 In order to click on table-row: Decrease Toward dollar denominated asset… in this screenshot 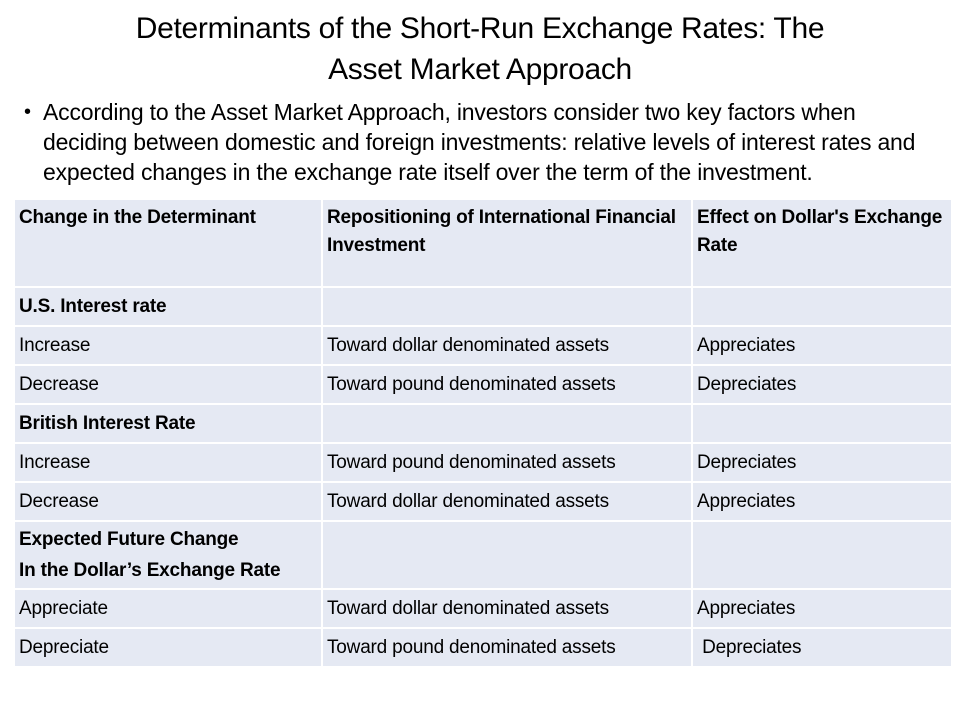, I will do `click(483, 501)`.